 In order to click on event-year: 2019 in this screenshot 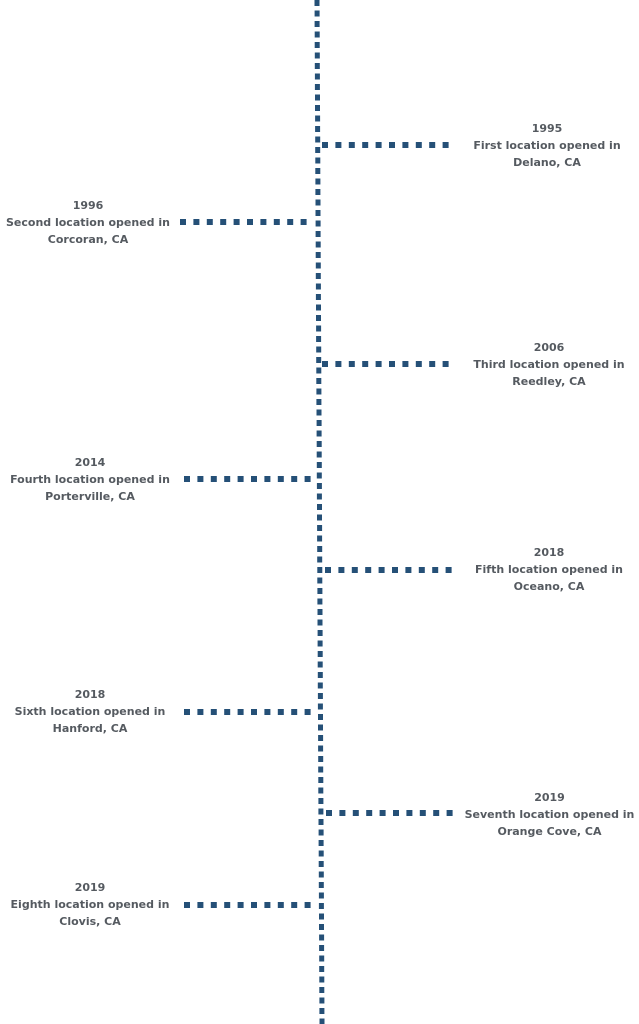, I will do `click(549, 797)`.